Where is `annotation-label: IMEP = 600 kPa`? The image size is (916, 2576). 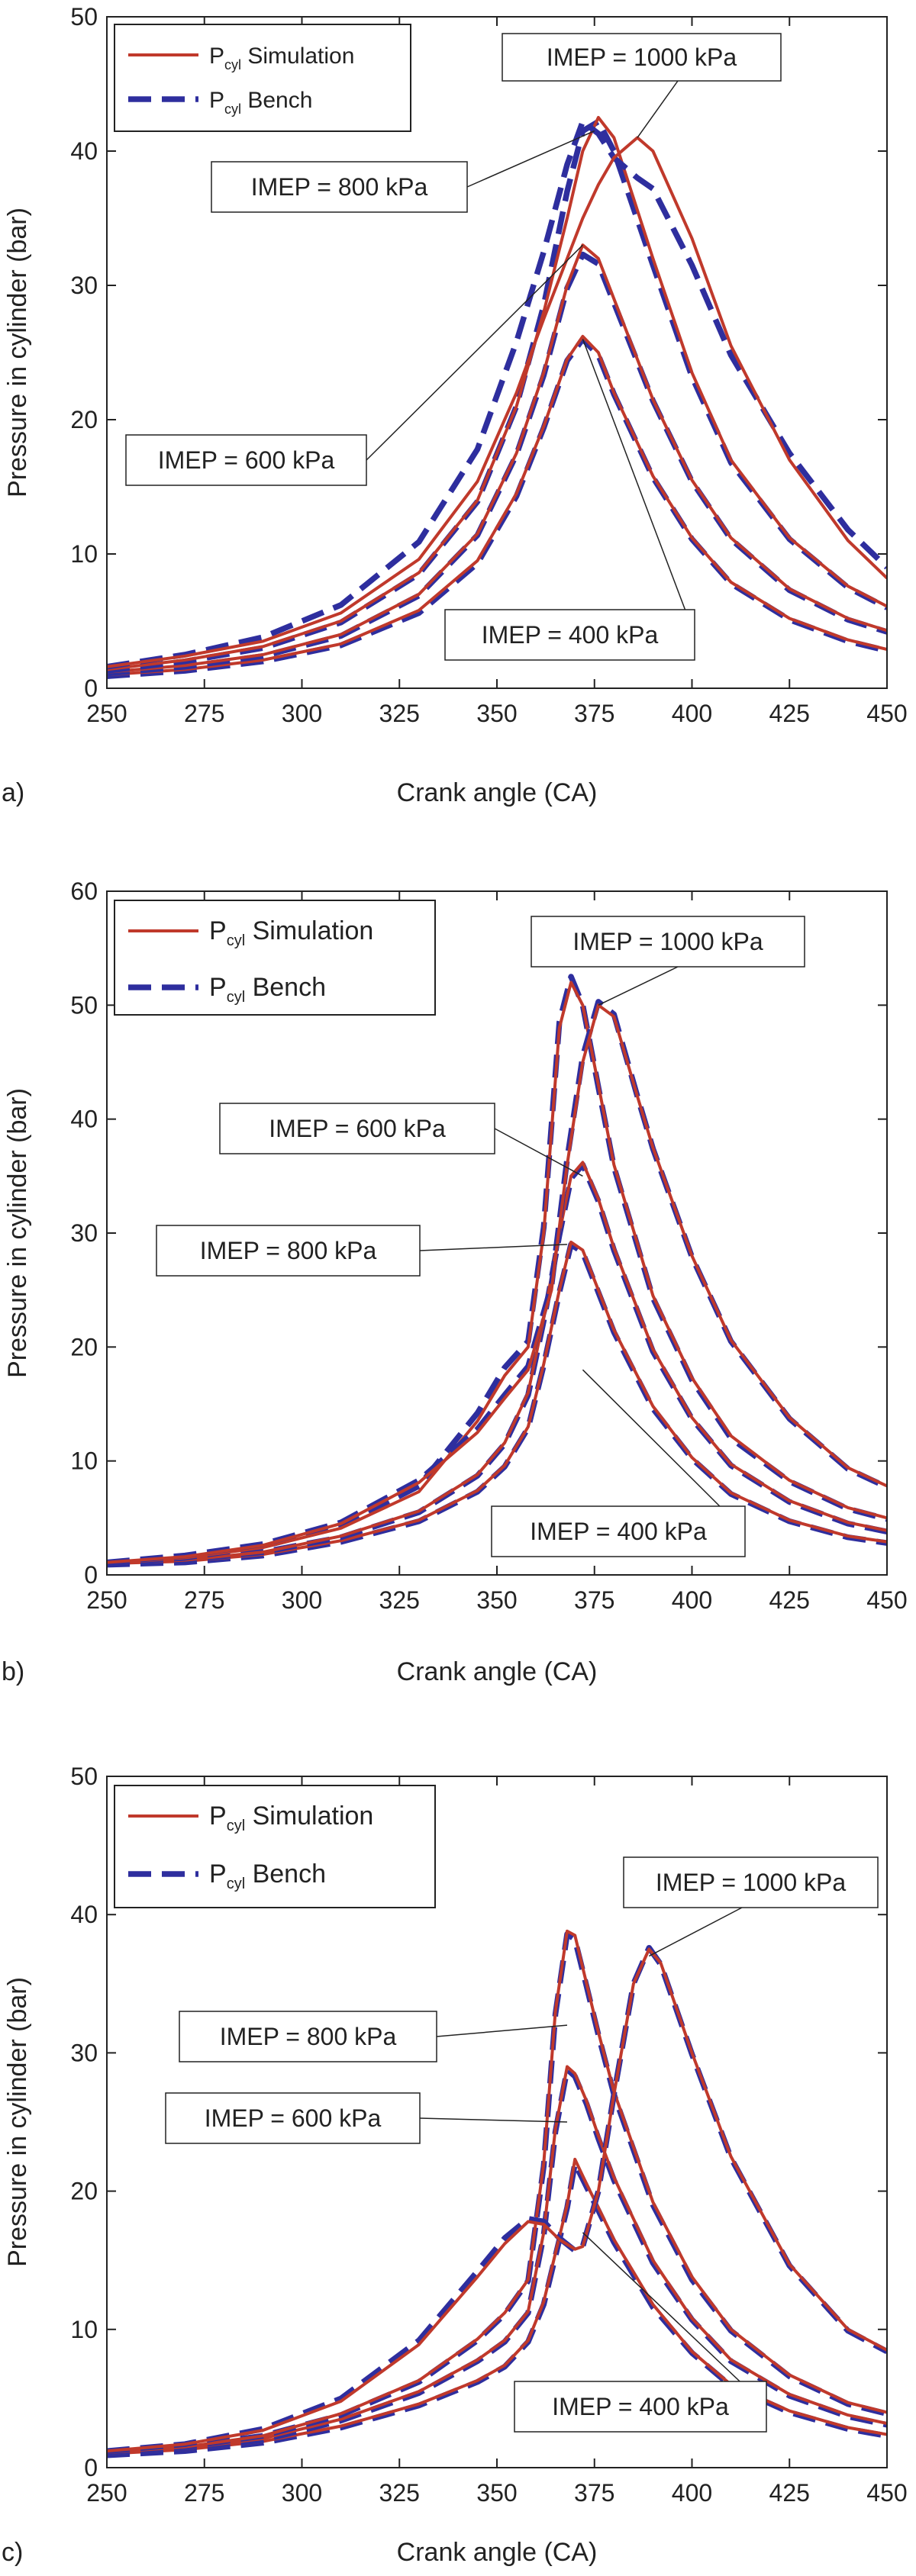
annotation-label: IMEP = 600 kPa is located at coordinates (293, 2118).